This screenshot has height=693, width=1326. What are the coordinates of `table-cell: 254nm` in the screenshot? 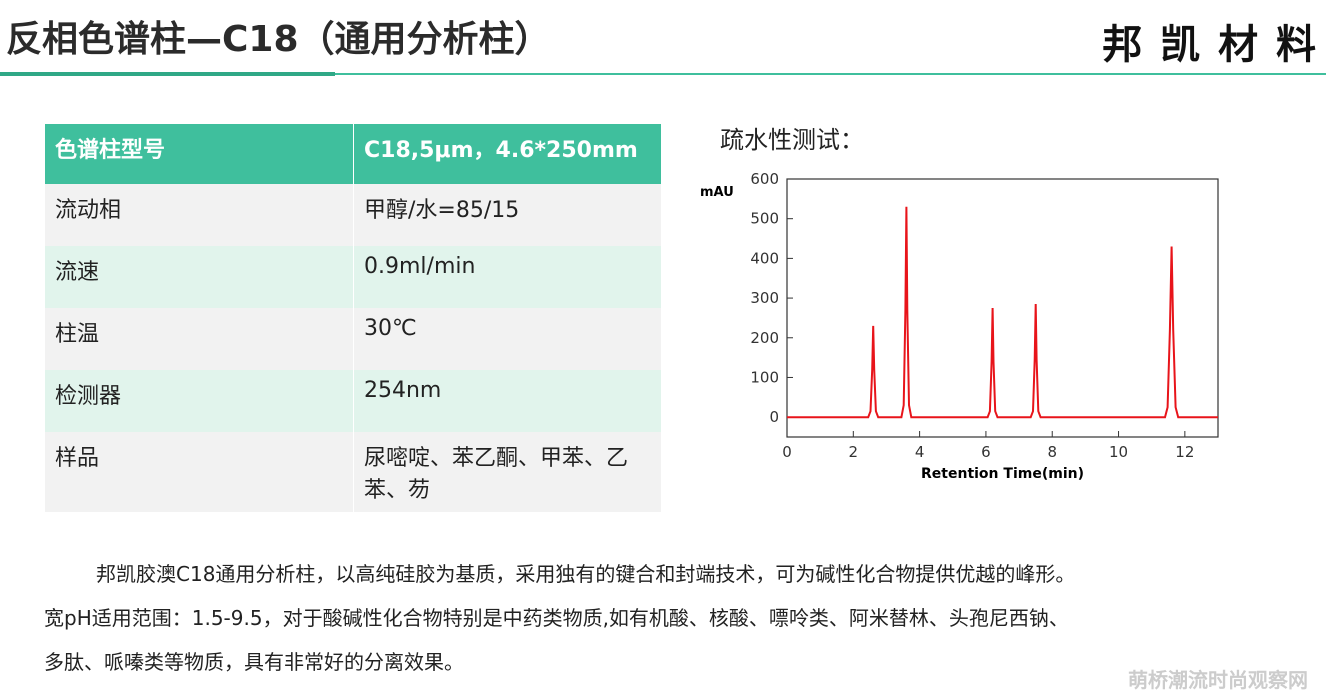 It's located at (507, 401).